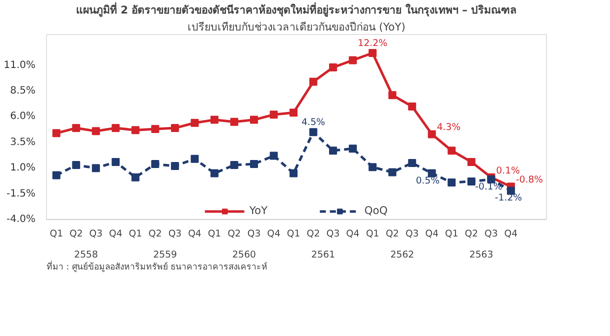 Image resolution: width=610 pixels, height=336 pixels. I want to click on y-tick-label: -4.0%, so click(21, 219).